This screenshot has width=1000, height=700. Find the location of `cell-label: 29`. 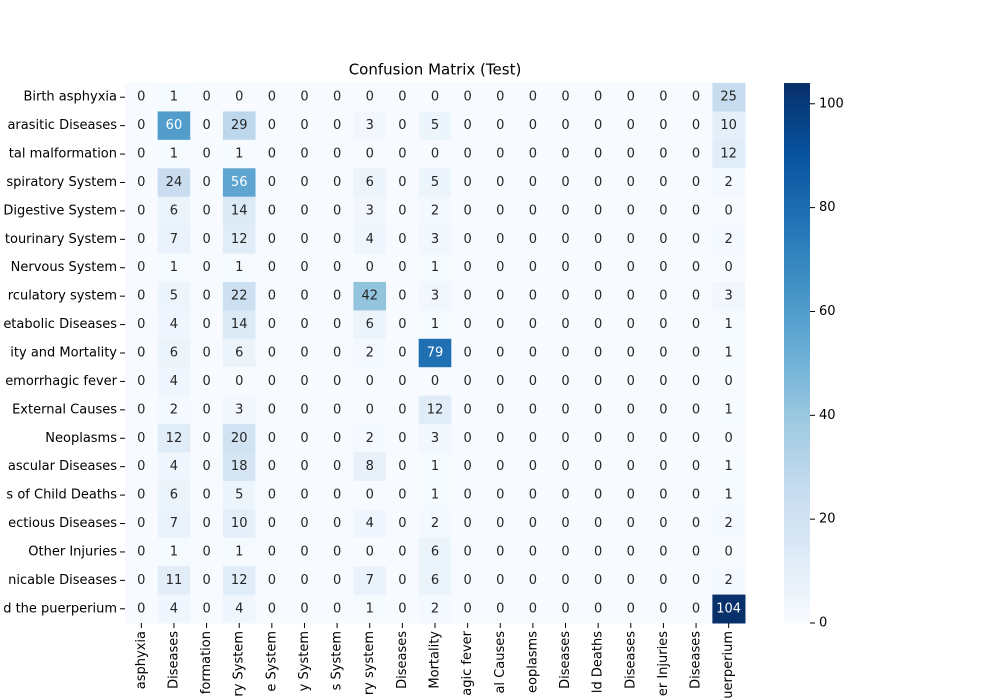

cell-label: 29 is located at coordinates (239, 125).